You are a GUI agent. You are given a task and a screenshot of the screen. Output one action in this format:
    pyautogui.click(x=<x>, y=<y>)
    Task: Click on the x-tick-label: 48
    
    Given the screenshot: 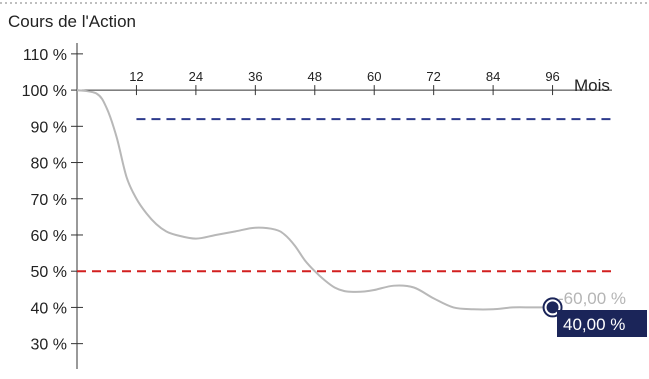 What is the action you would take?
    pyautogui.click(x=315, y=76)
    